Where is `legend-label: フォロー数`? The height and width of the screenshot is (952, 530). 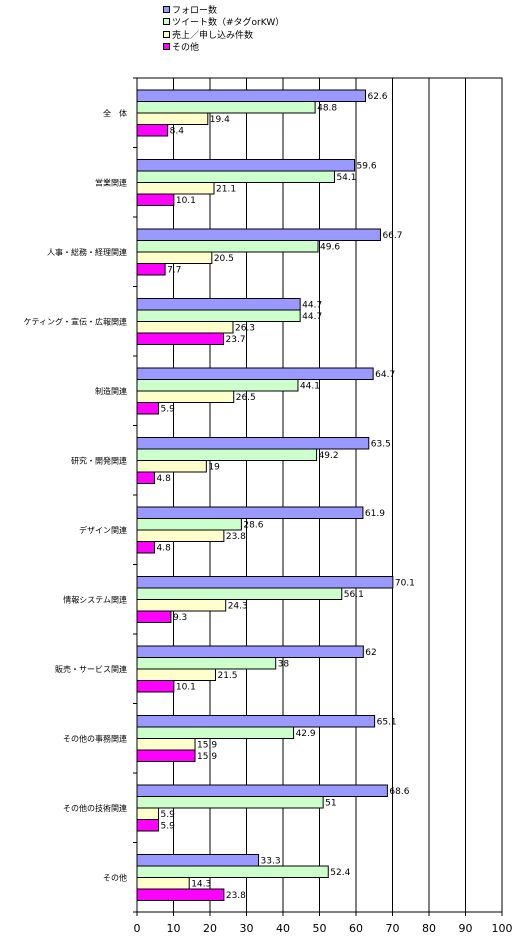 legend-label: フォロー数 is located at coordinates (195, 10).